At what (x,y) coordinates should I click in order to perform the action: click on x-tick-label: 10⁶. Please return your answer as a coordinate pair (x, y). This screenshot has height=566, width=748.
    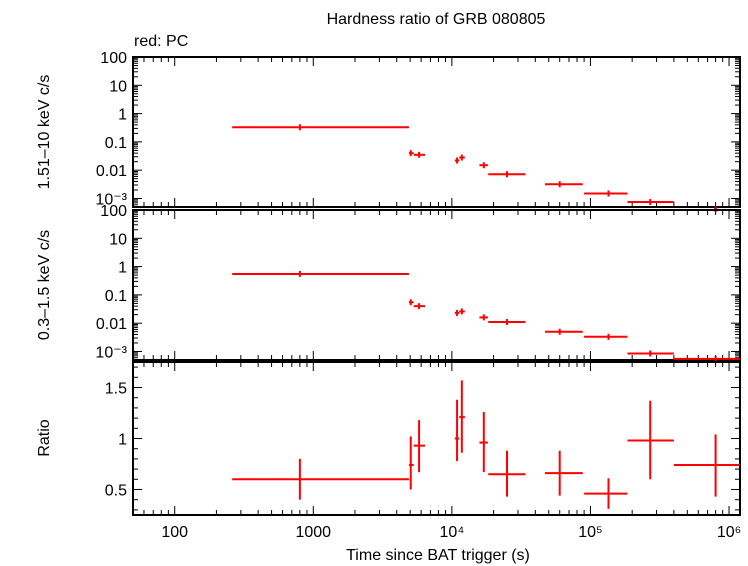
    Looking at the image, I should click on (729, 532).